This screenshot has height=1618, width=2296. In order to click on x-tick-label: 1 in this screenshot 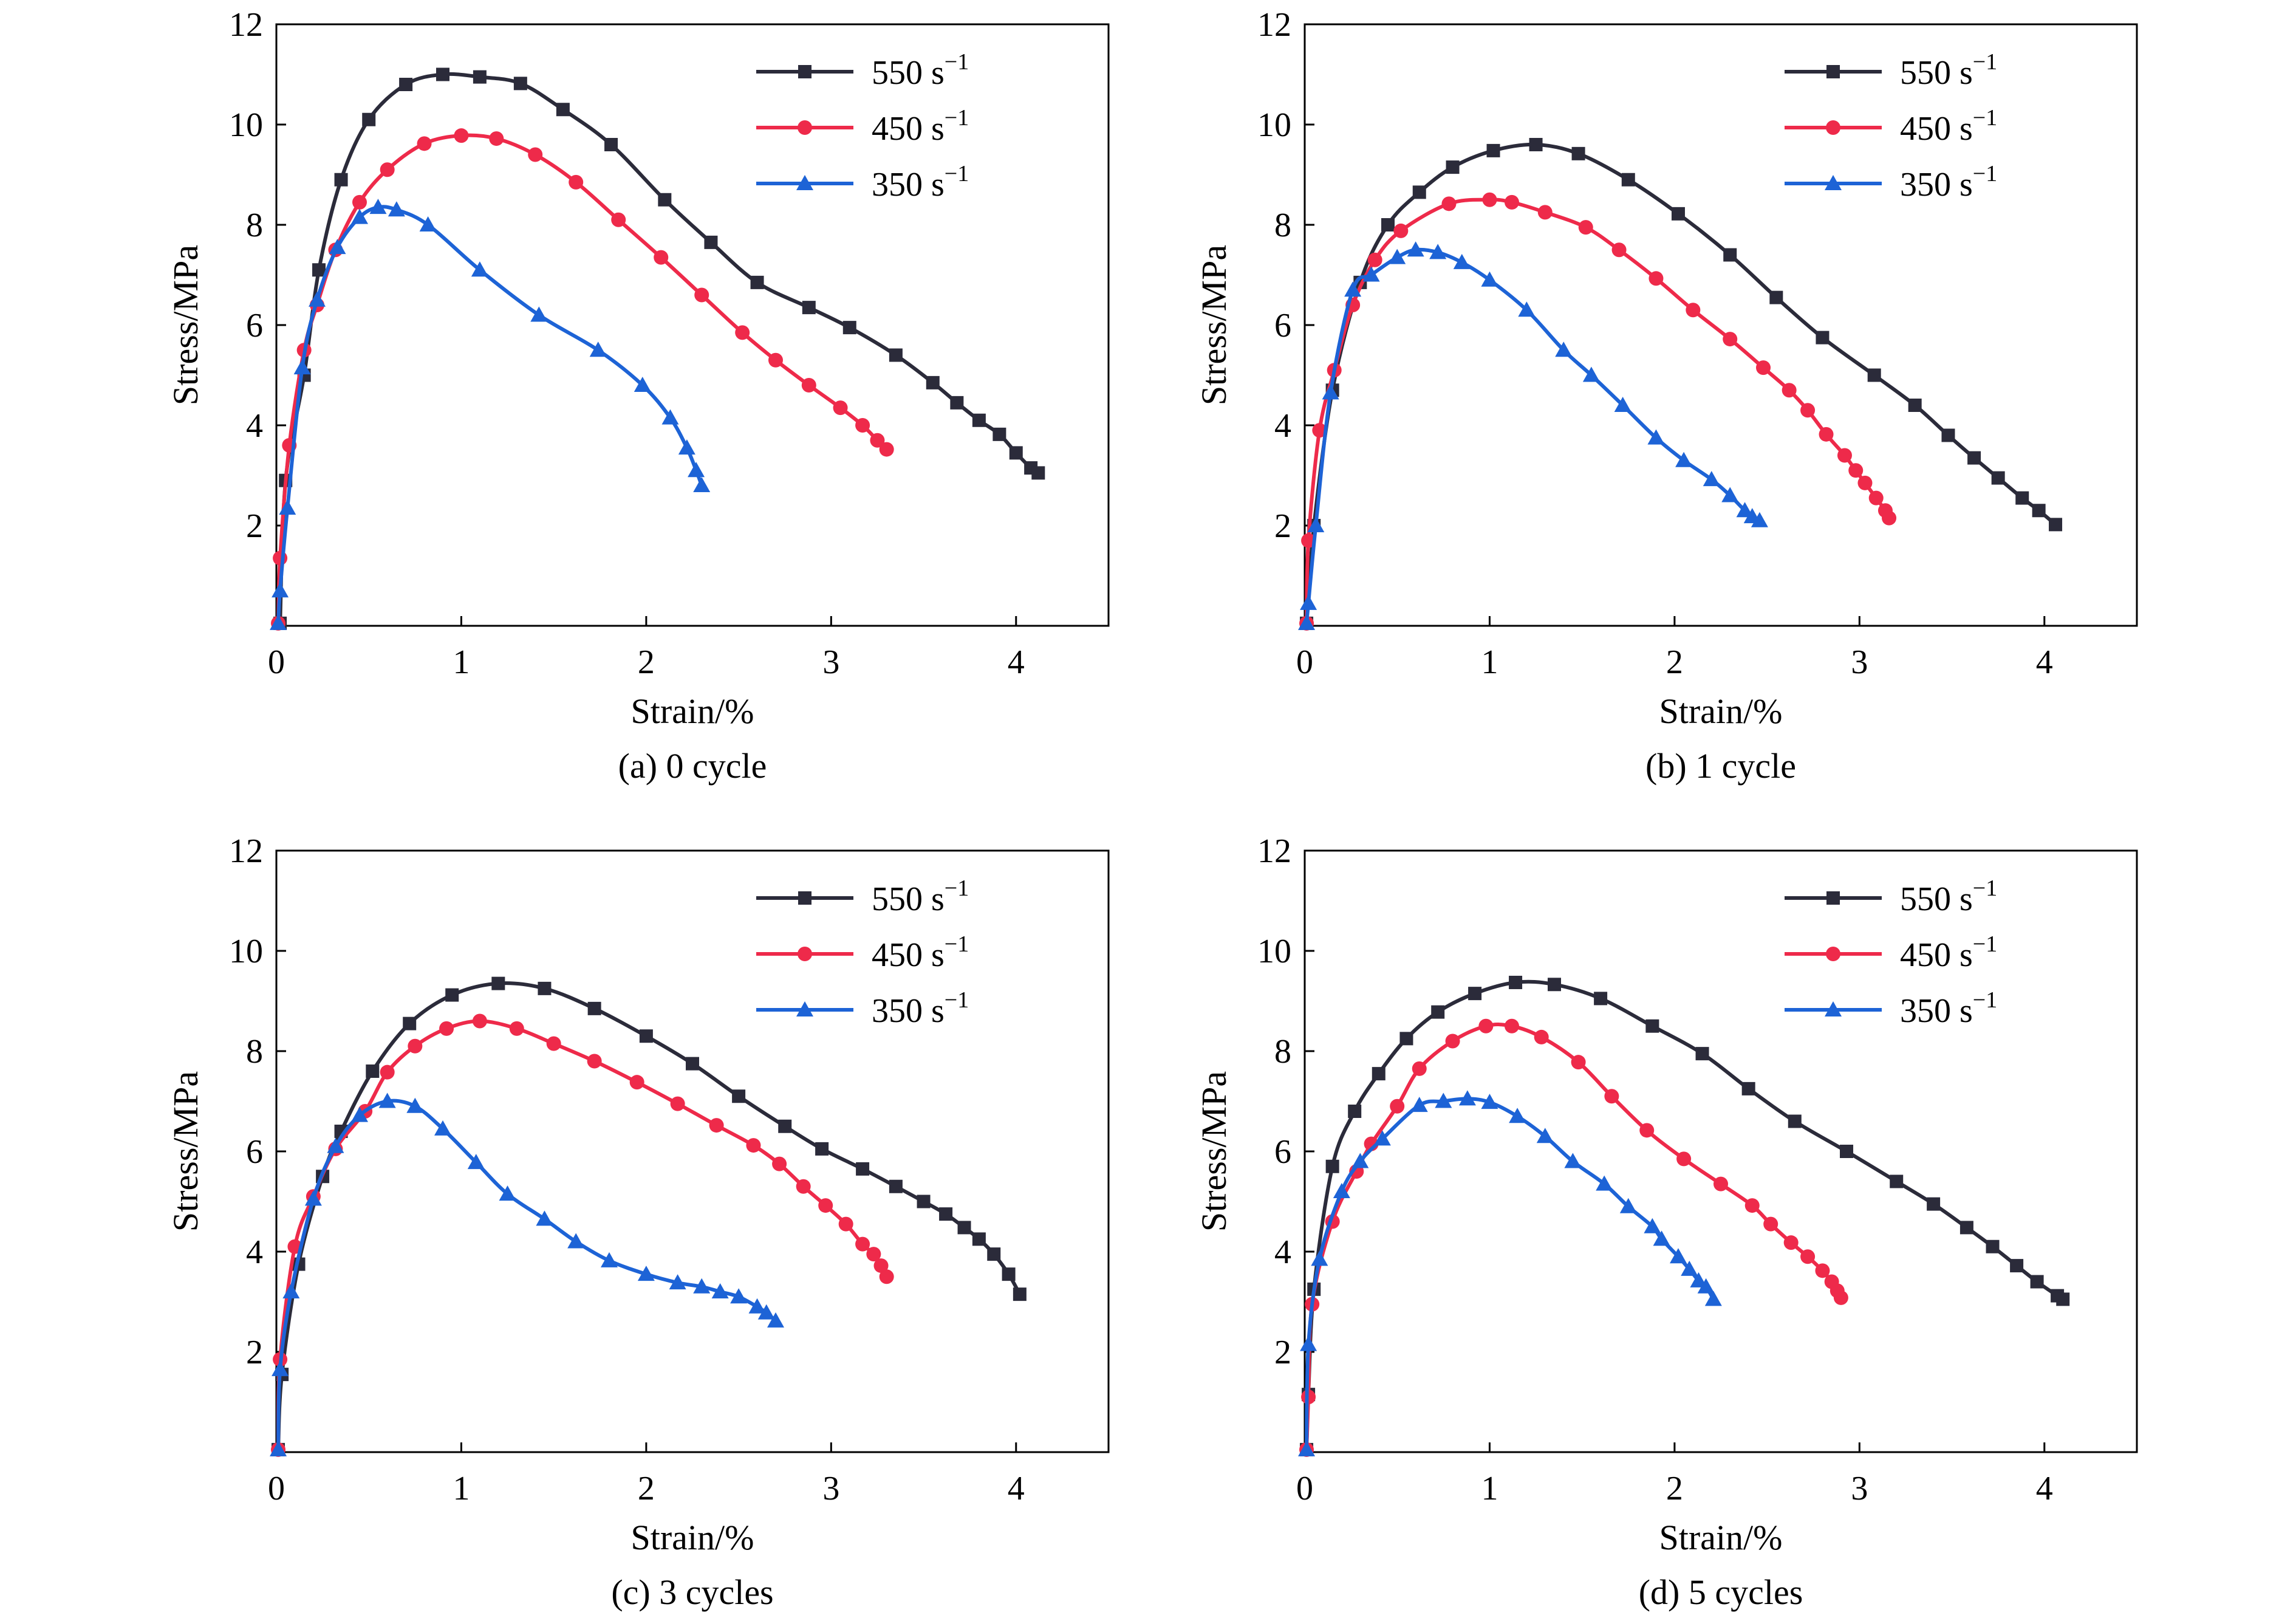, I will do `click(461, 662)`.